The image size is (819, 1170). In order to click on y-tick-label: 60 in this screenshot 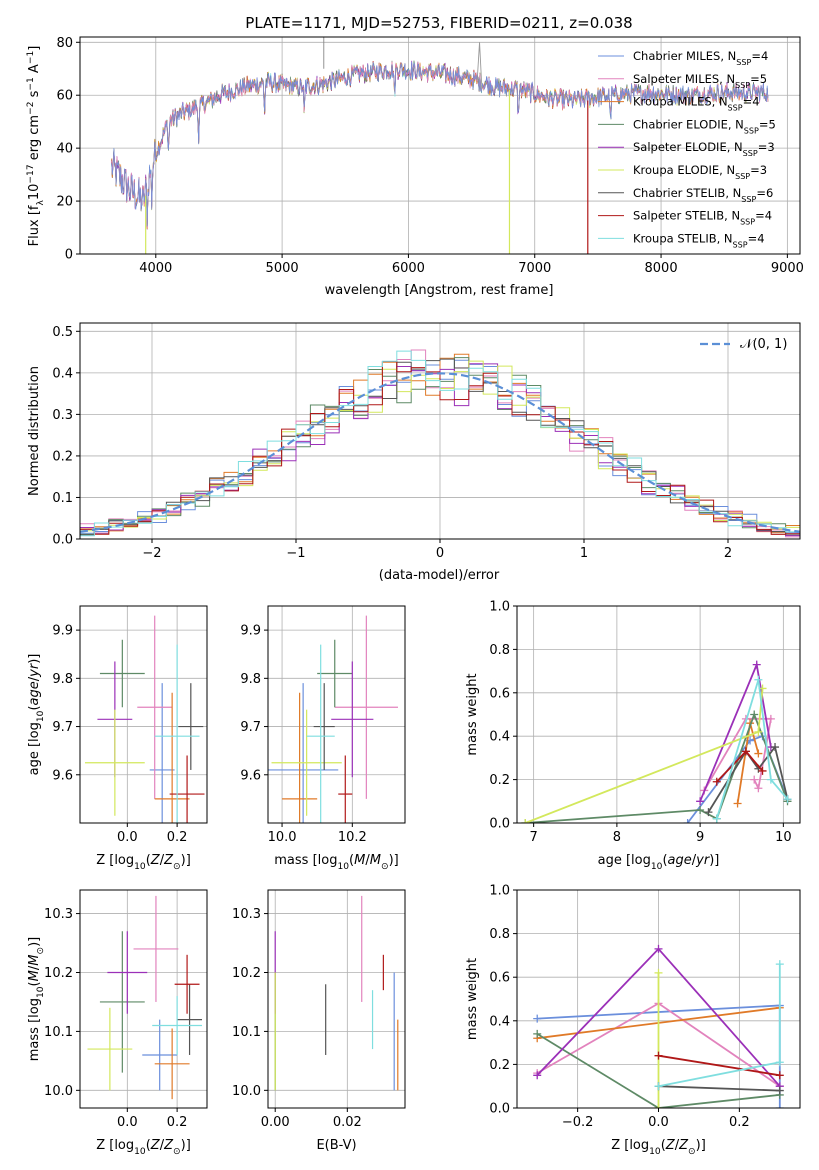, I will do `click(64, 96)`.